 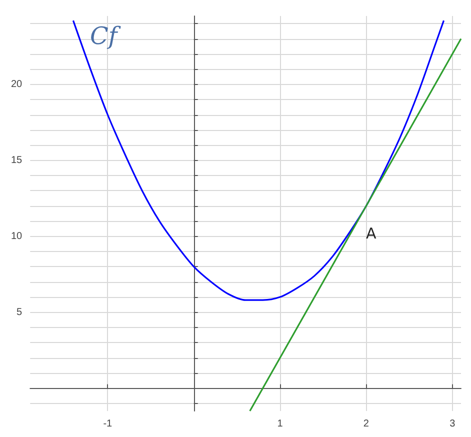 I want to click on y-tick-label: 20, so click(x=17, y=84).